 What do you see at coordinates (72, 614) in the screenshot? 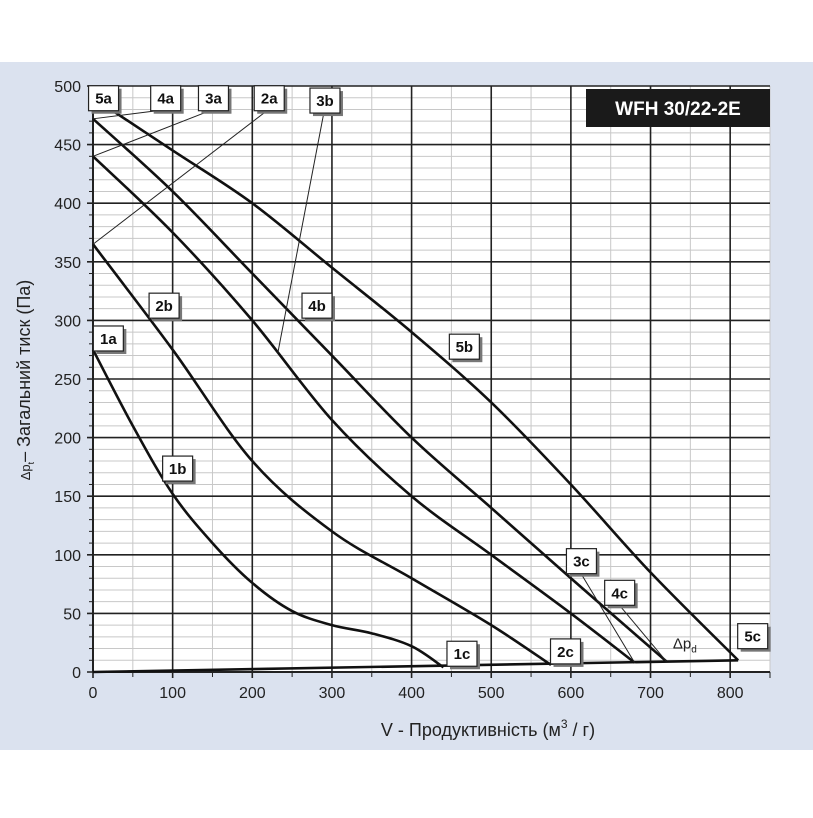
I see `y-tick-label: 50` at bounding box center [72, 614].